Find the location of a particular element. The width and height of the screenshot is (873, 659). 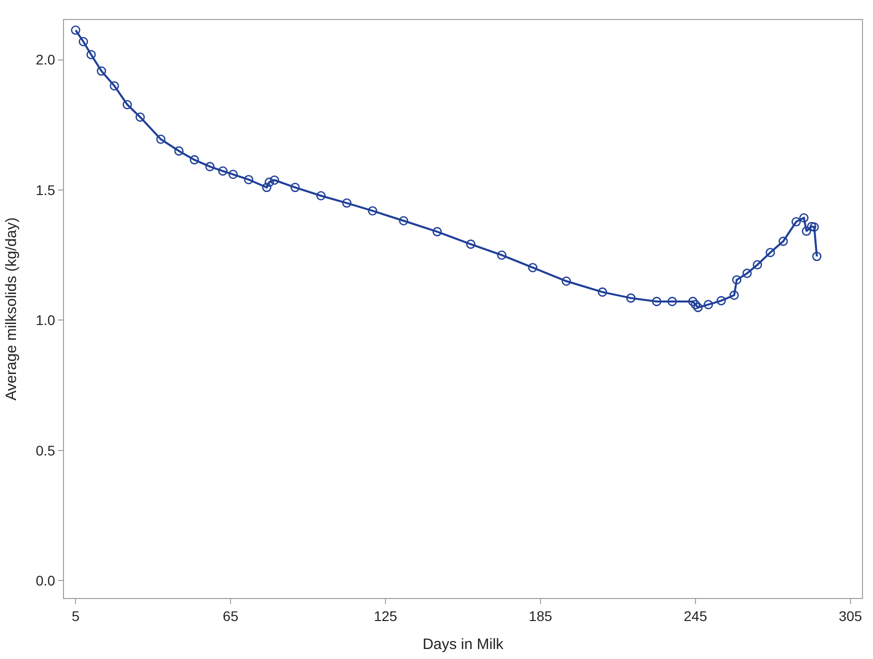

x-axis-title: Days in Milk is located at coordinates (463, 644).